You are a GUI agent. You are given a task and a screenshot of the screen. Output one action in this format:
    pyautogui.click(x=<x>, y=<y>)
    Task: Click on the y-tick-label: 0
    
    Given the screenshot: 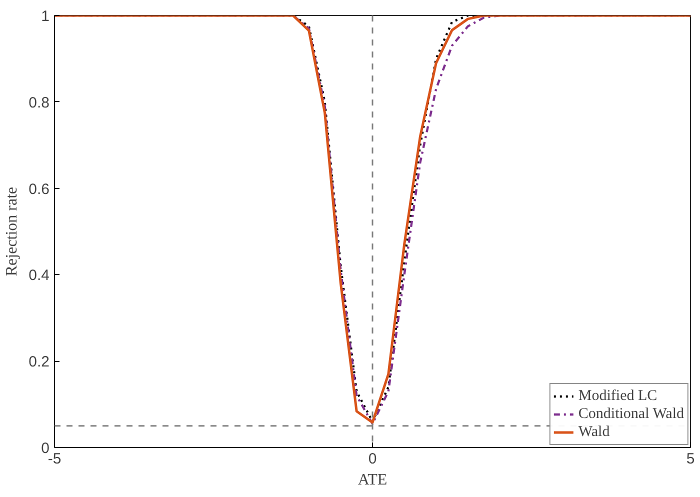 What is the action you would take?
    pyautogui.click(x=45, y=448)
    